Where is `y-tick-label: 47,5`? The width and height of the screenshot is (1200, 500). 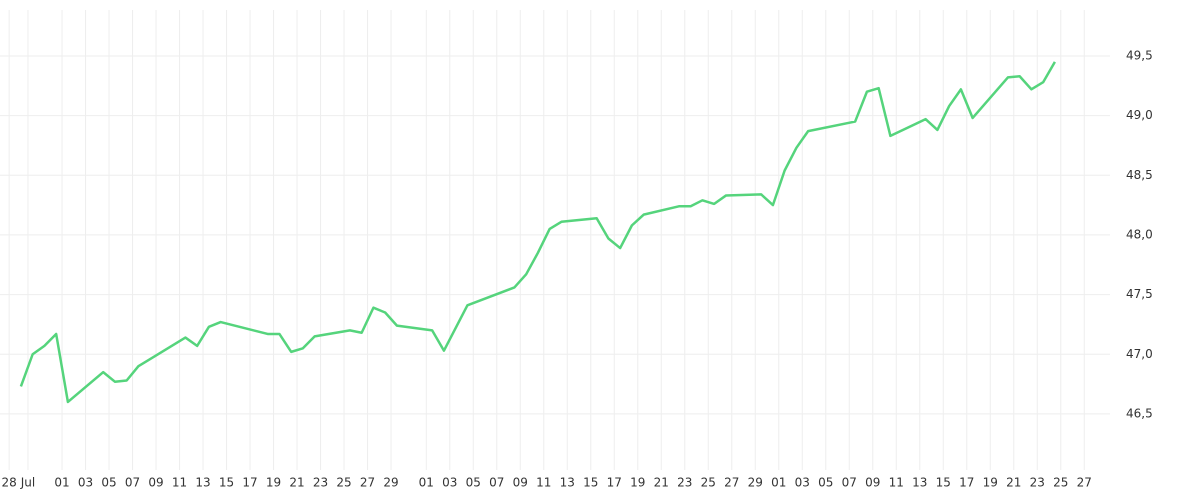
y-tick-label: 47,5 is located at coordinates (1139, 294).